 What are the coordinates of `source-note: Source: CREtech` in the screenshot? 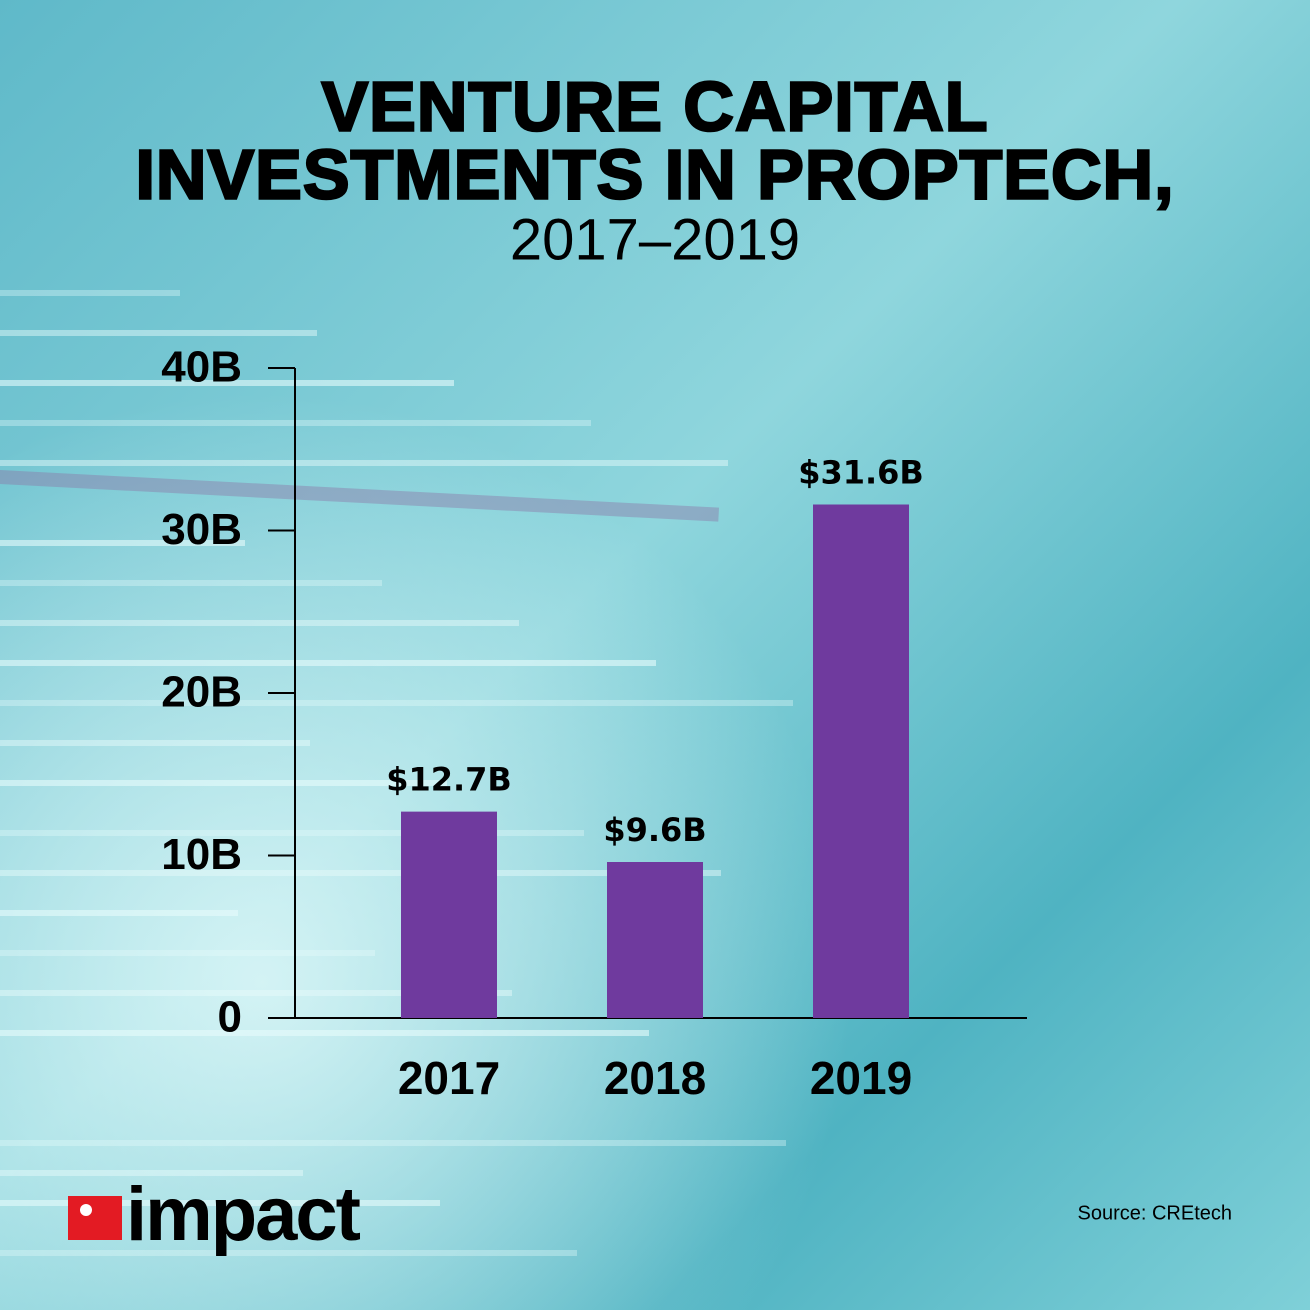 It's located at (1154, 1213).